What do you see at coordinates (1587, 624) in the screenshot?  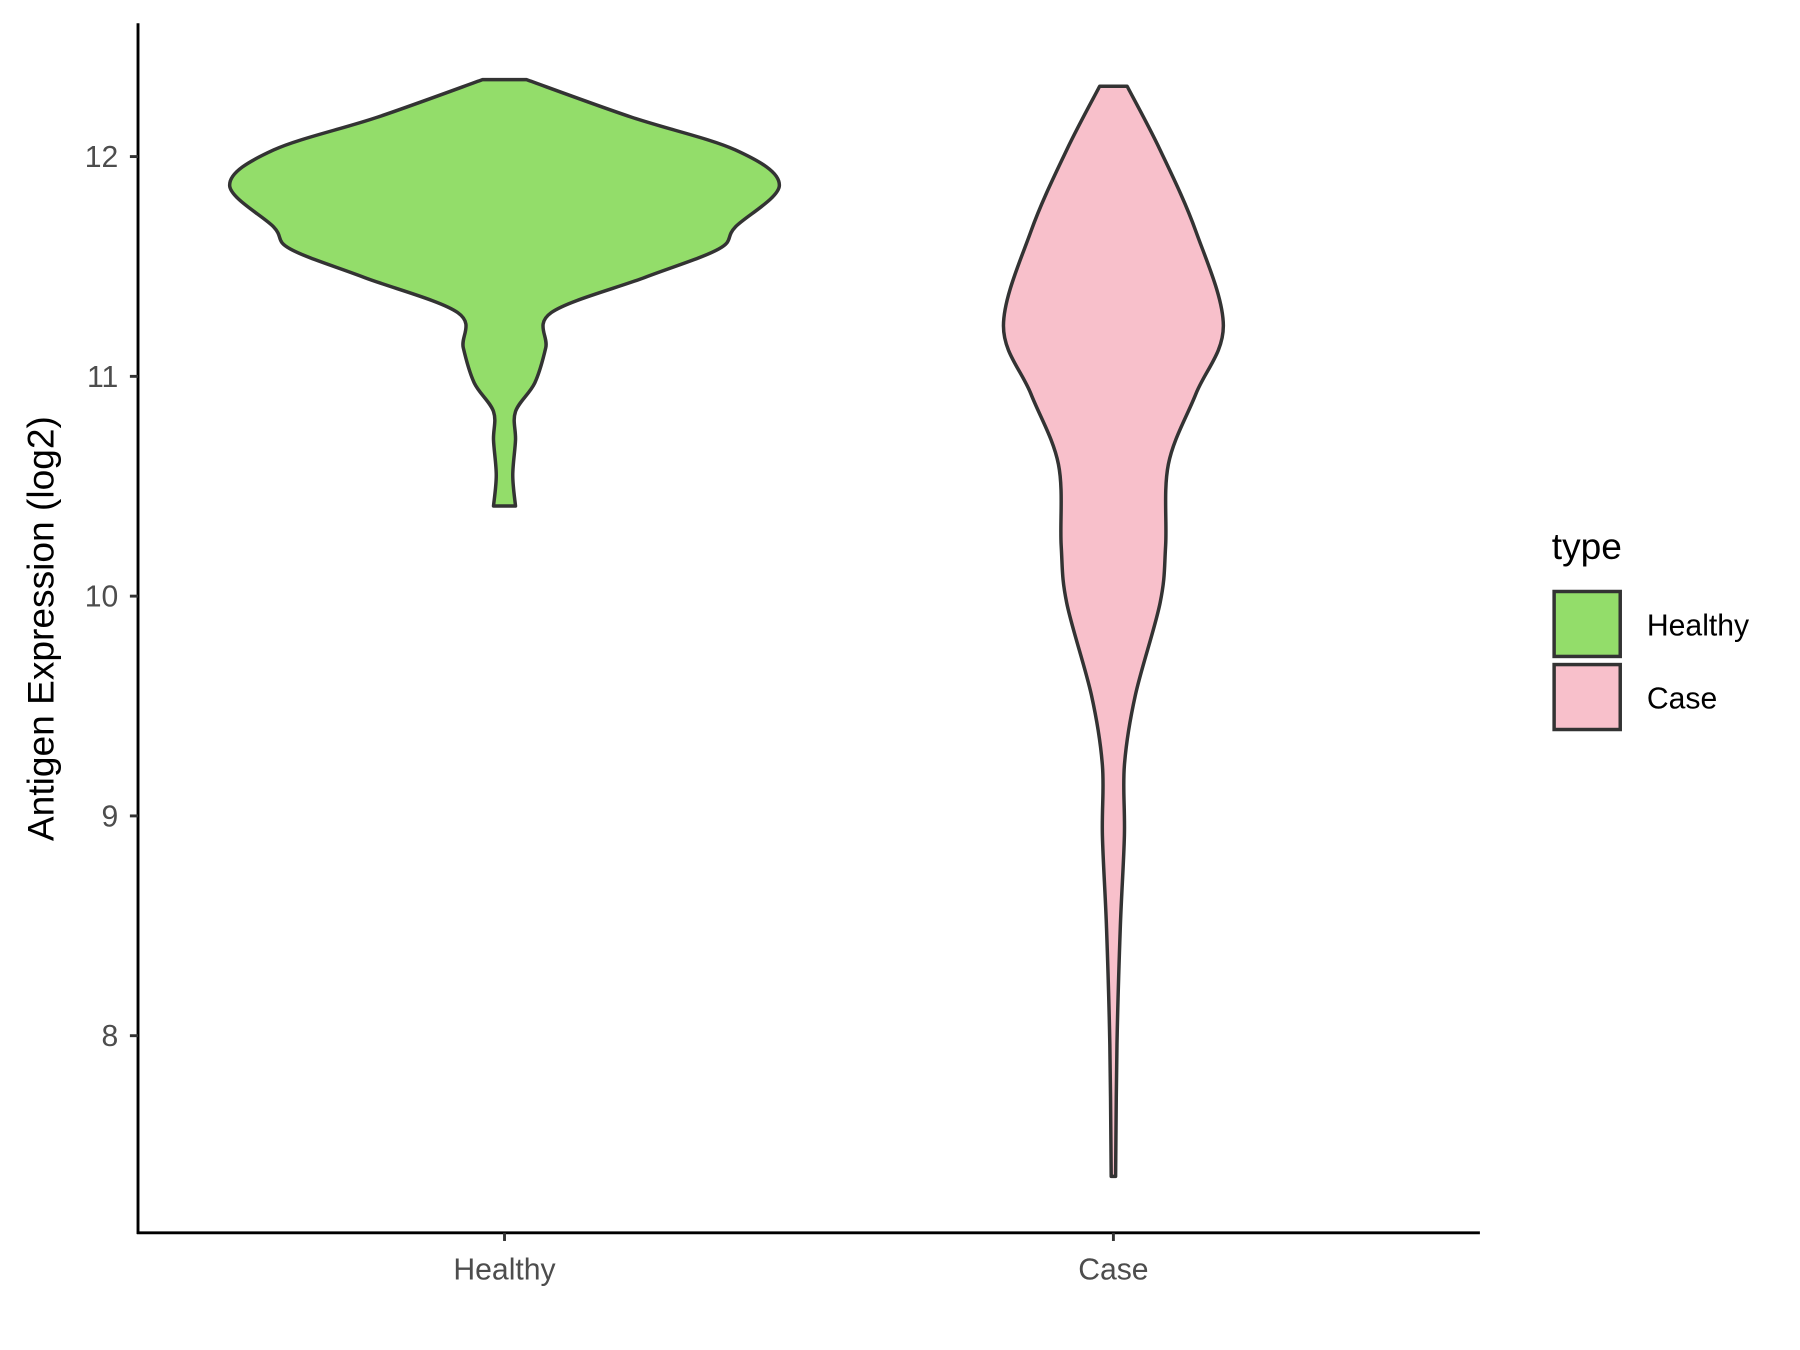 I see `legend-key-healthy` at bounding box center [1587, 624].